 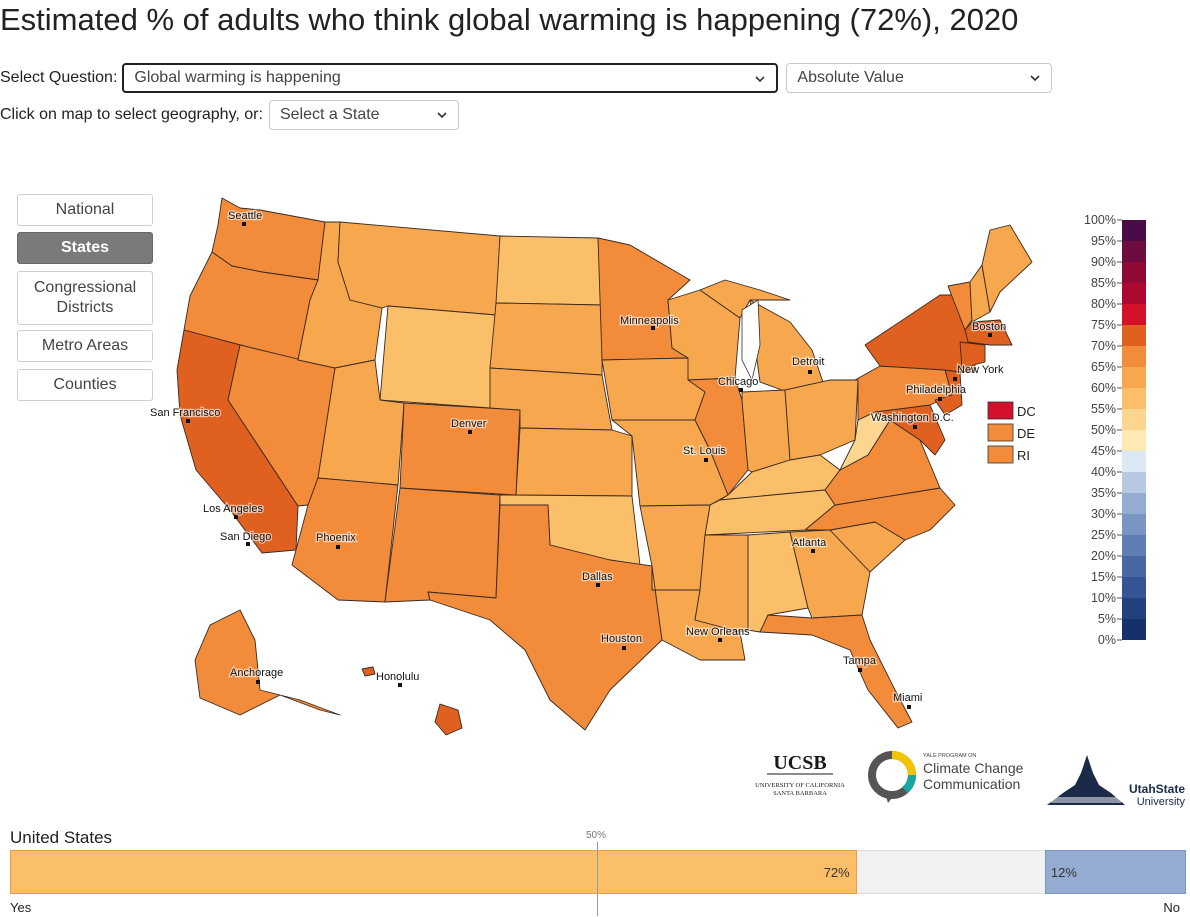 What do you see at coordinates (808, 362) in the screenshot?
I see `svg-text: Detroit` at bounding box center [808, 362].